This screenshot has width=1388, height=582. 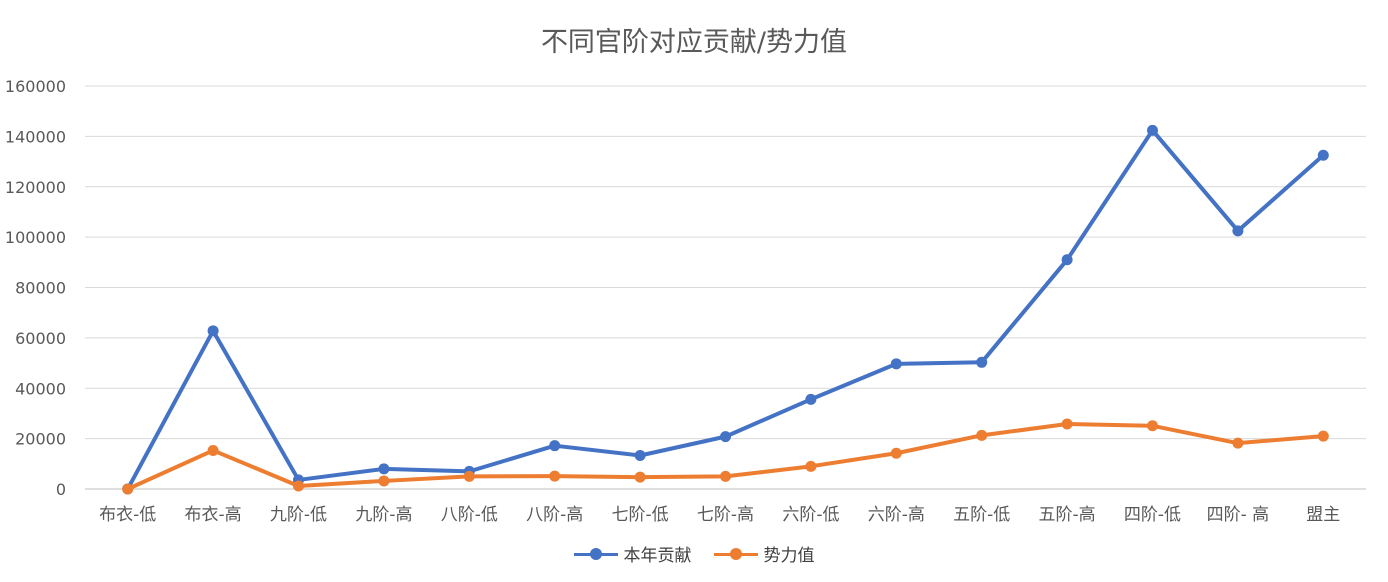 What do you see at coordinates (657, 556) in the screenshot?
I see `legend-label-series-1: 本年贡献` at bounding box center [657, 556].